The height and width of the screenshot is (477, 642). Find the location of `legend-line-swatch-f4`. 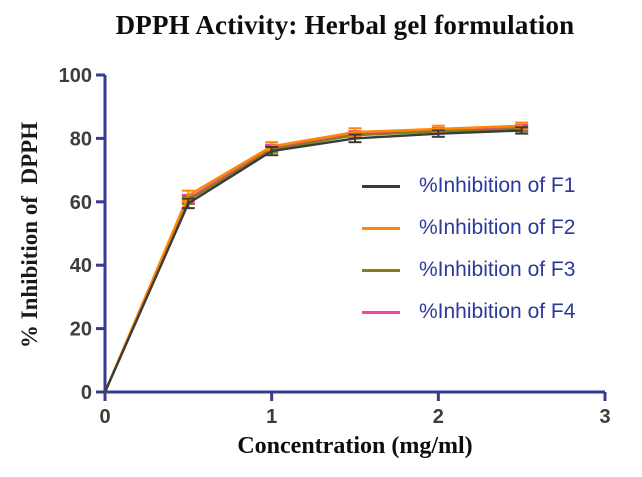

legend-line-swatch-f4 is located at coordinates (381, 312).